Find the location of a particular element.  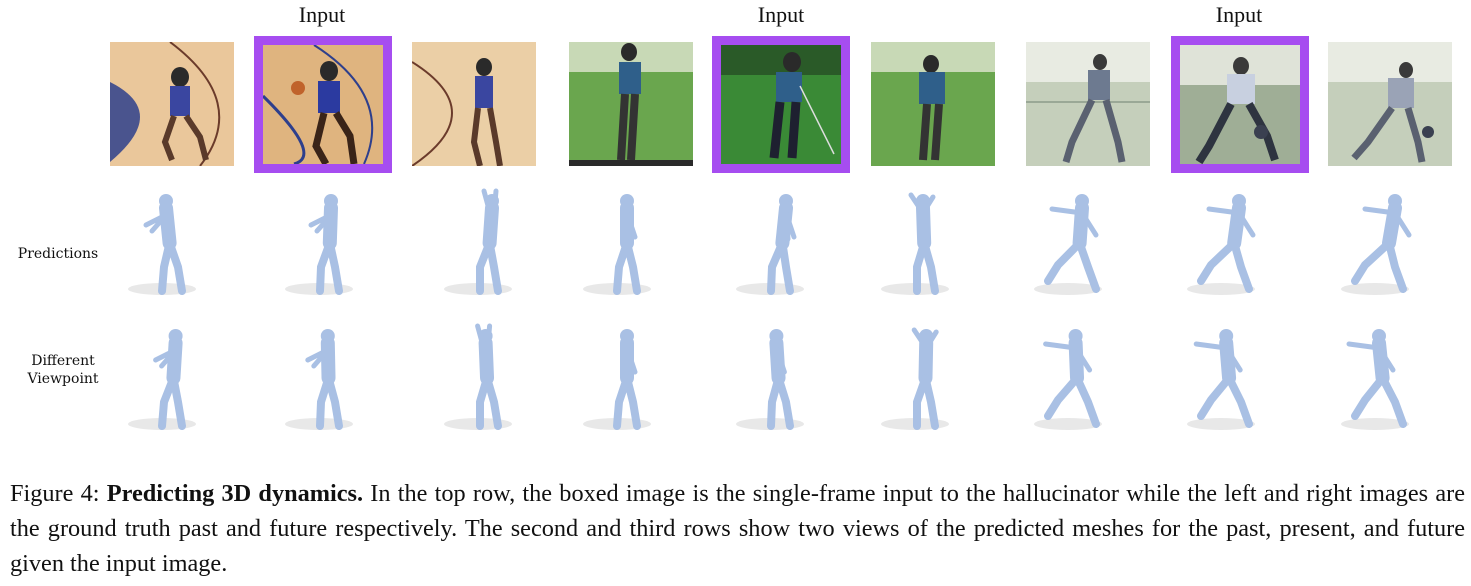

input-label-2: Input is located at coordinates (781, 14).